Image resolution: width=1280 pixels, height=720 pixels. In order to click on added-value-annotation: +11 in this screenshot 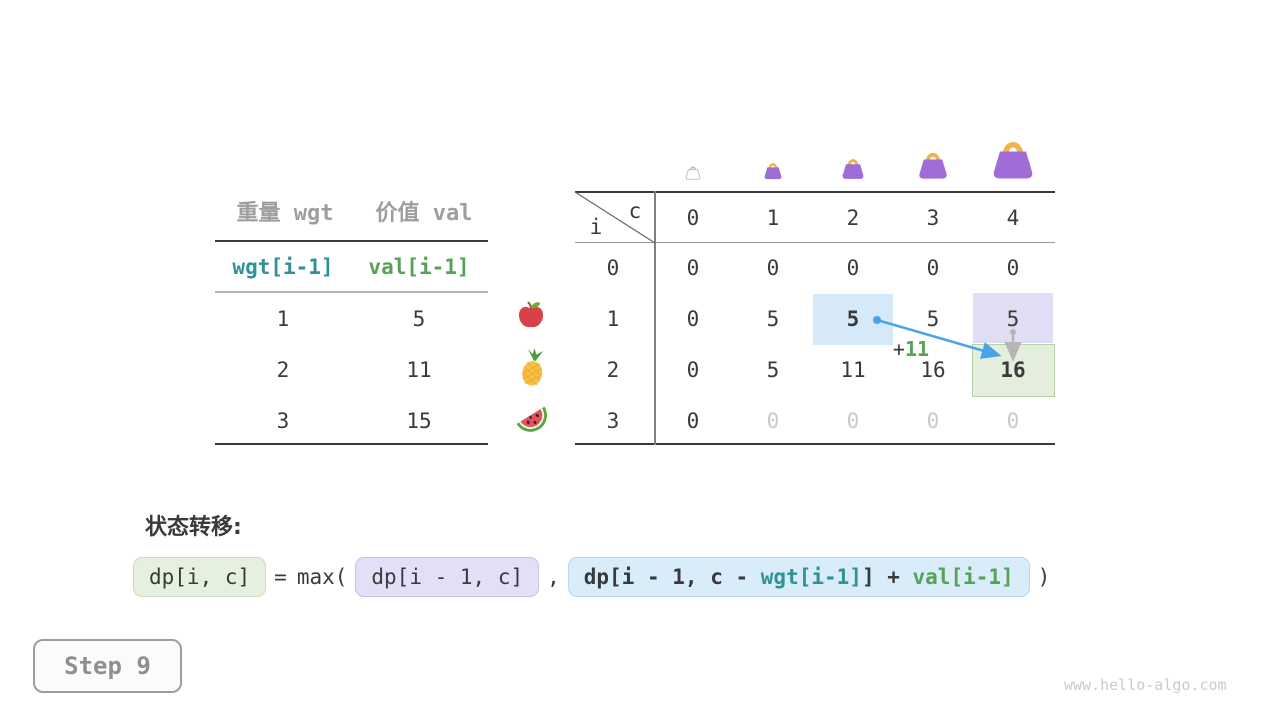, I will do `click(911, 349)`.